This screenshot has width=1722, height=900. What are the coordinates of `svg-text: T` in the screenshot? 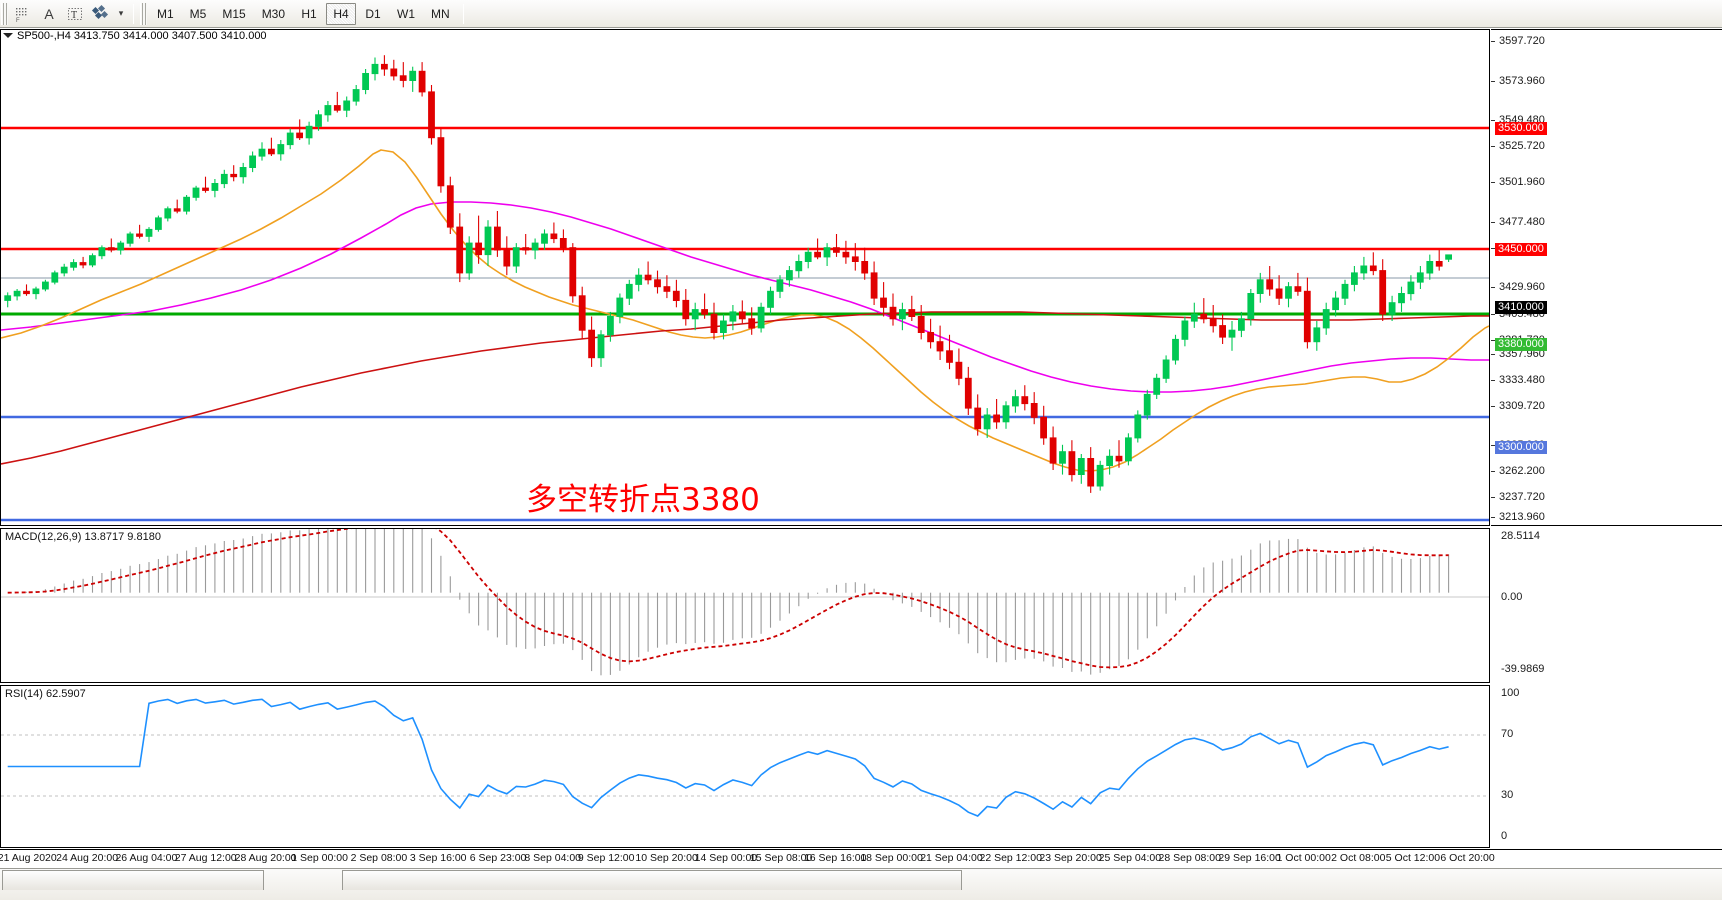 It's located at (74, 15).